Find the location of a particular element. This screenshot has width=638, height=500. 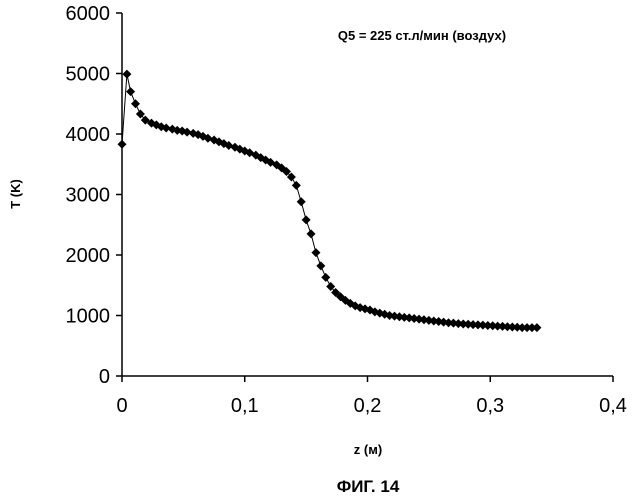

x-tick-label: 0,1 is located at coordinates (245, 406).